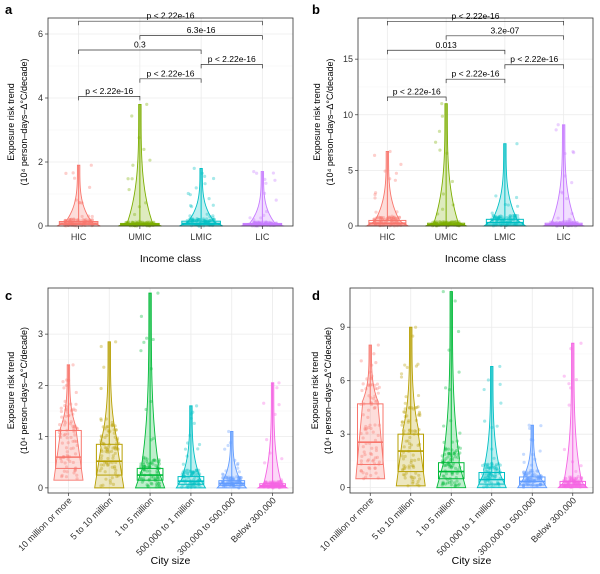  I want to click on x-tick-label: 5 to 10 million, so click(91, 518).